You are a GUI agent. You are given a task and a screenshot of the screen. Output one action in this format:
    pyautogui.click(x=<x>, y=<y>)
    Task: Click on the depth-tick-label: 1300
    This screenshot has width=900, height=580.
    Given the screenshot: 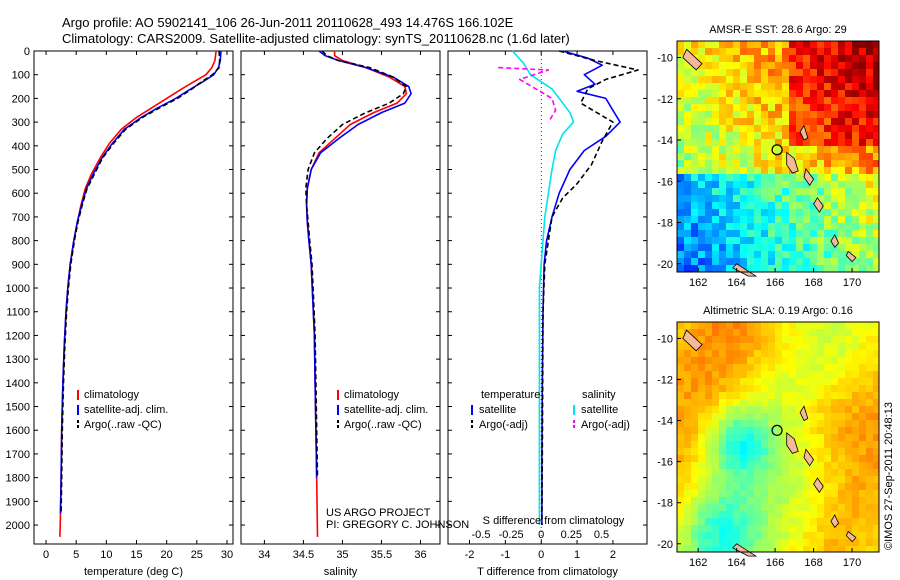 What is the action you would take?
    pyautogui.click(x=18, y=360)
    